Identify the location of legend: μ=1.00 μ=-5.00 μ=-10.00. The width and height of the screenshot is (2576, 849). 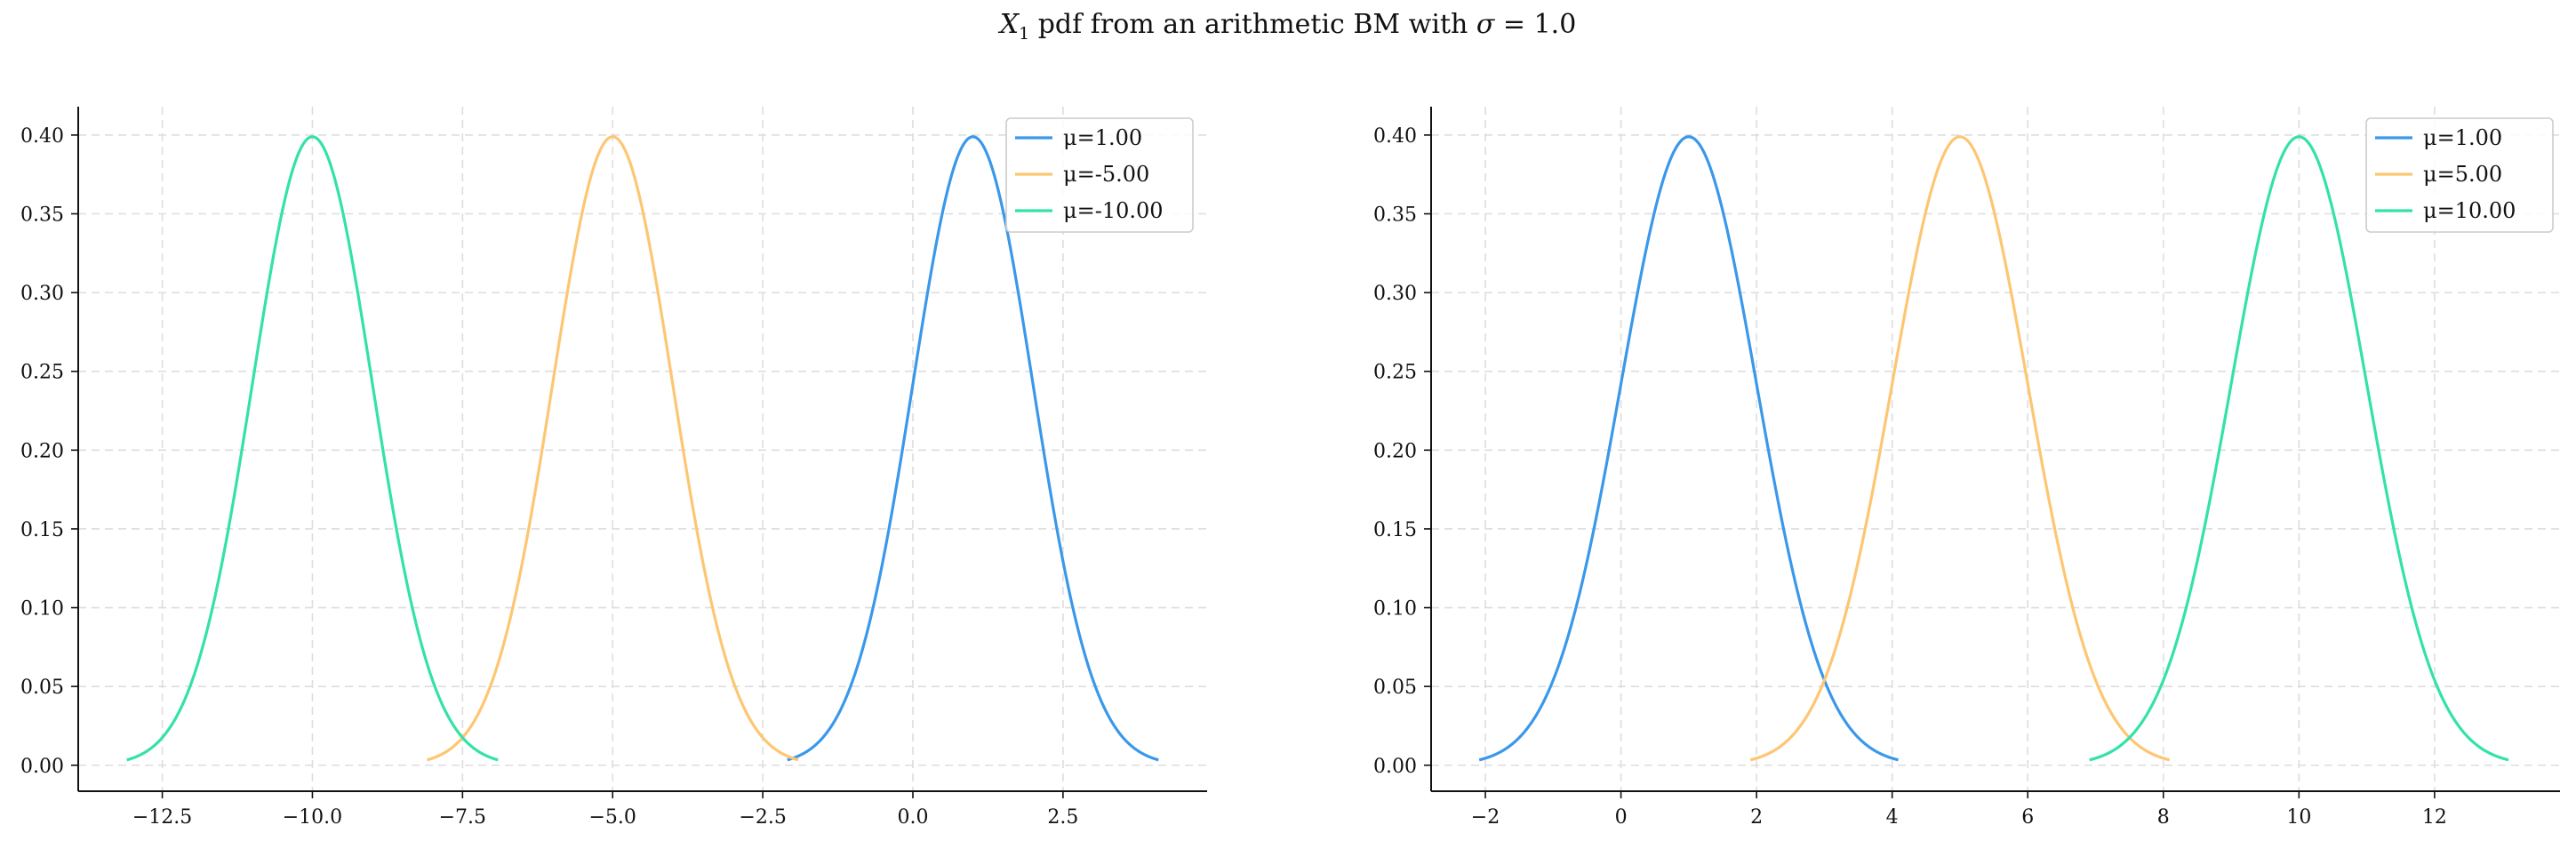
(1099, 175).